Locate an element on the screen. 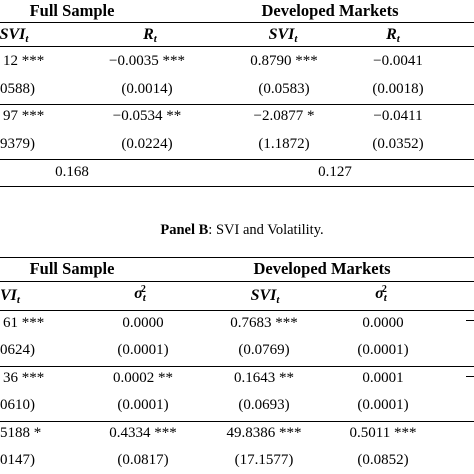  panel-a-r1-c4-se: (0.0018) is located at coordinates (398, 89).